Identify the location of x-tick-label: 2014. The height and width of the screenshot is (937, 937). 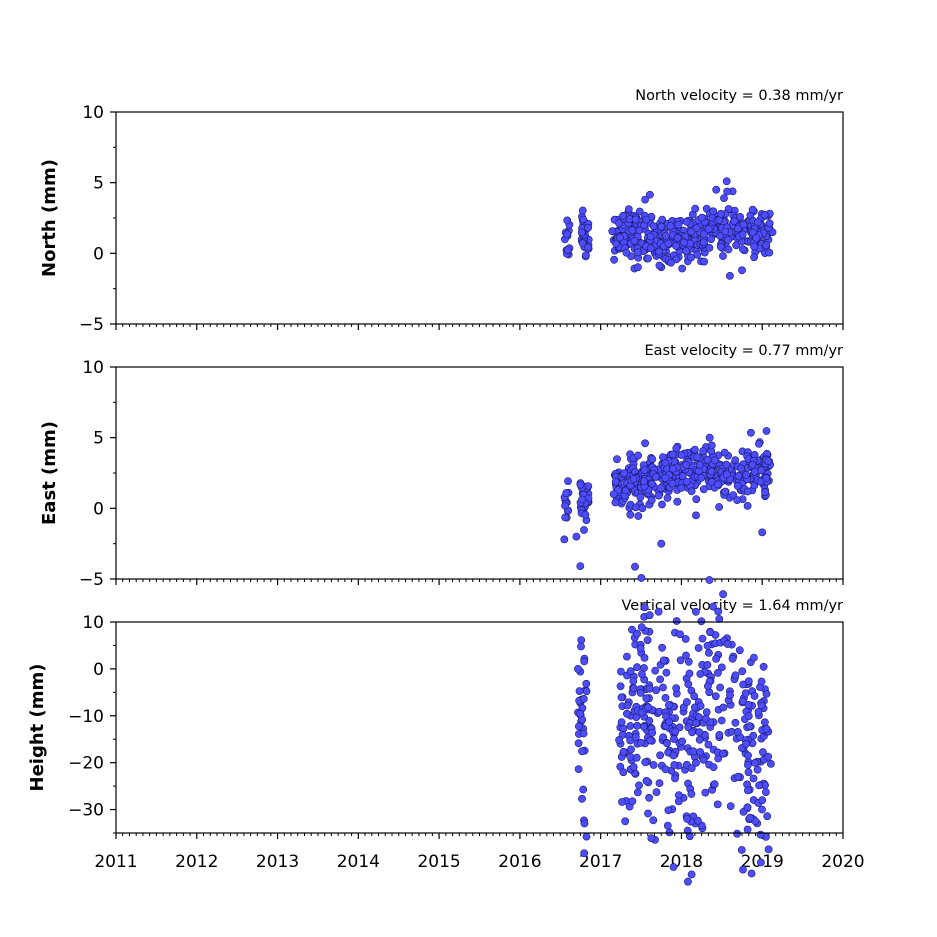
(358, 862).